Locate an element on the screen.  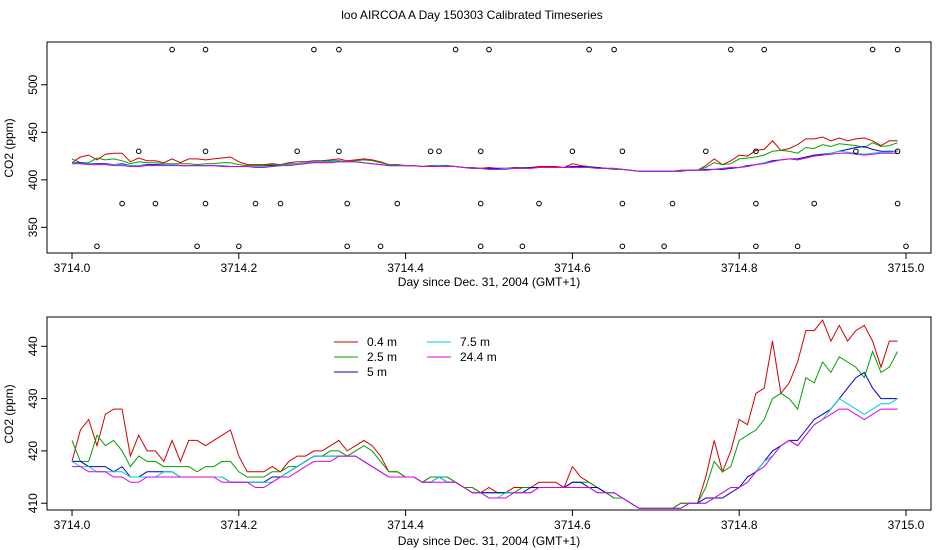
top-y-axis-label: CO2 (ppm) is located at coordinates (9, 147).